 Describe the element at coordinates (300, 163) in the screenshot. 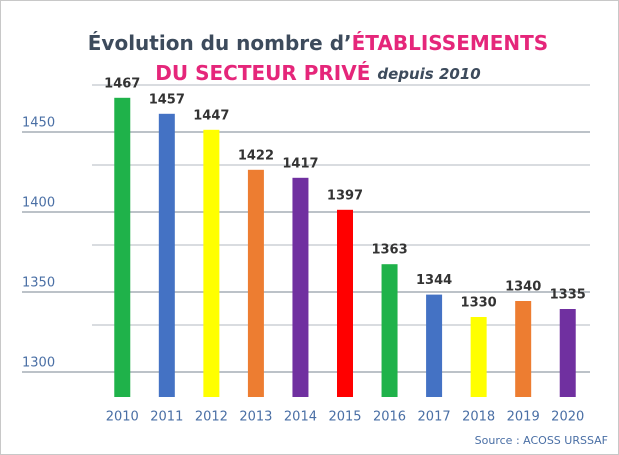

I see `data-label: 1417` at that location.